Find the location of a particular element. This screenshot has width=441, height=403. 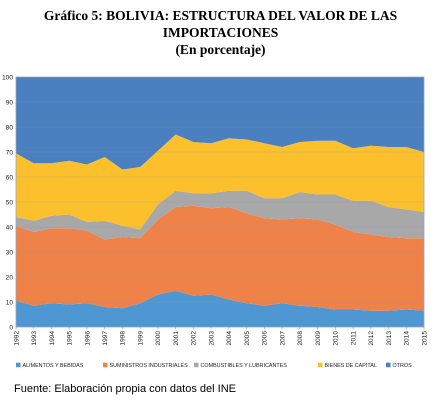

x-tick-label: 2007 is located at coordinates (282, 338).